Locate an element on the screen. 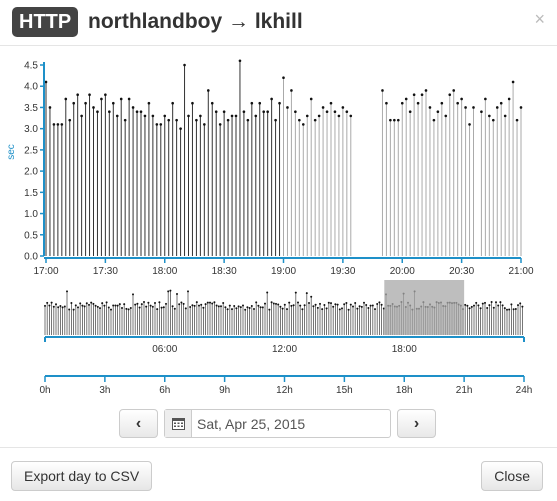 This screenshot has width=557, height=501. overview-brush is located at coordinates (424, 307).